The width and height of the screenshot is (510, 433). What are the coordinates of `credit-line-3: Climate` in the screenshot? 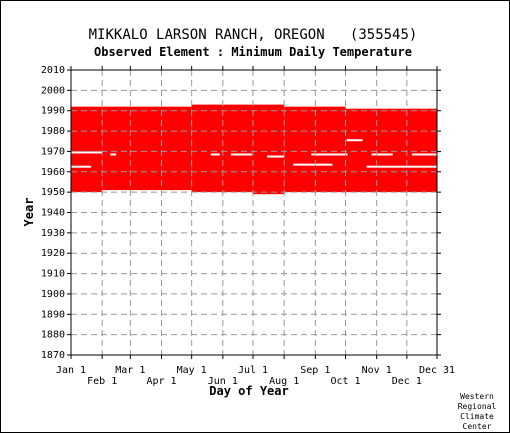 It's located at (477, 416).